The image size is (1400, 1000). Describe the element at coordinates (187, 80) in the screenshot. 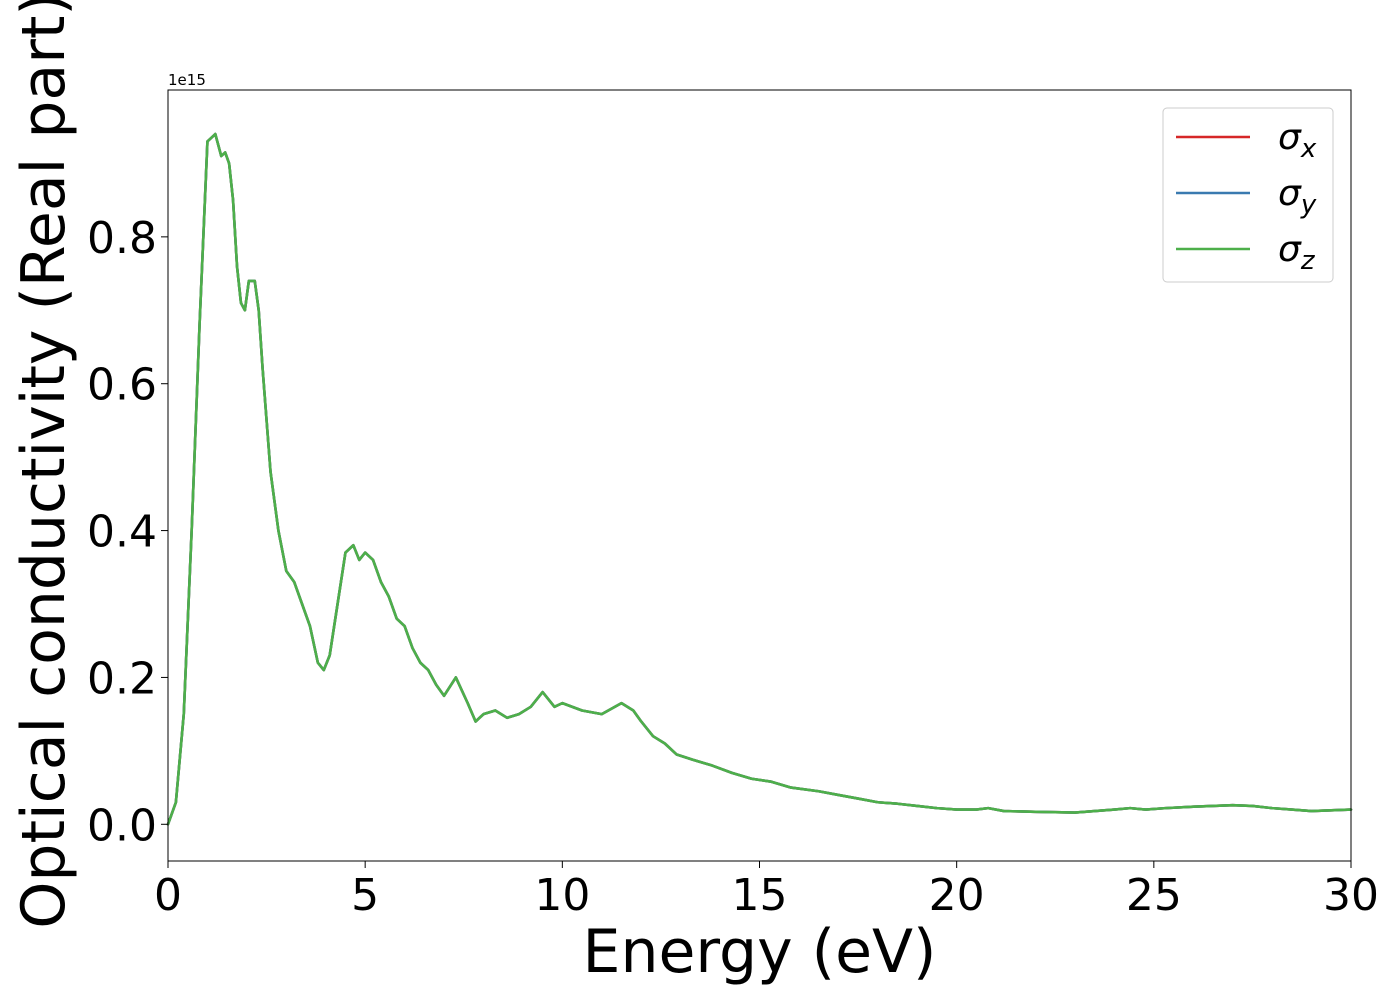

I see `y-offset-text: 1e15` at that location.